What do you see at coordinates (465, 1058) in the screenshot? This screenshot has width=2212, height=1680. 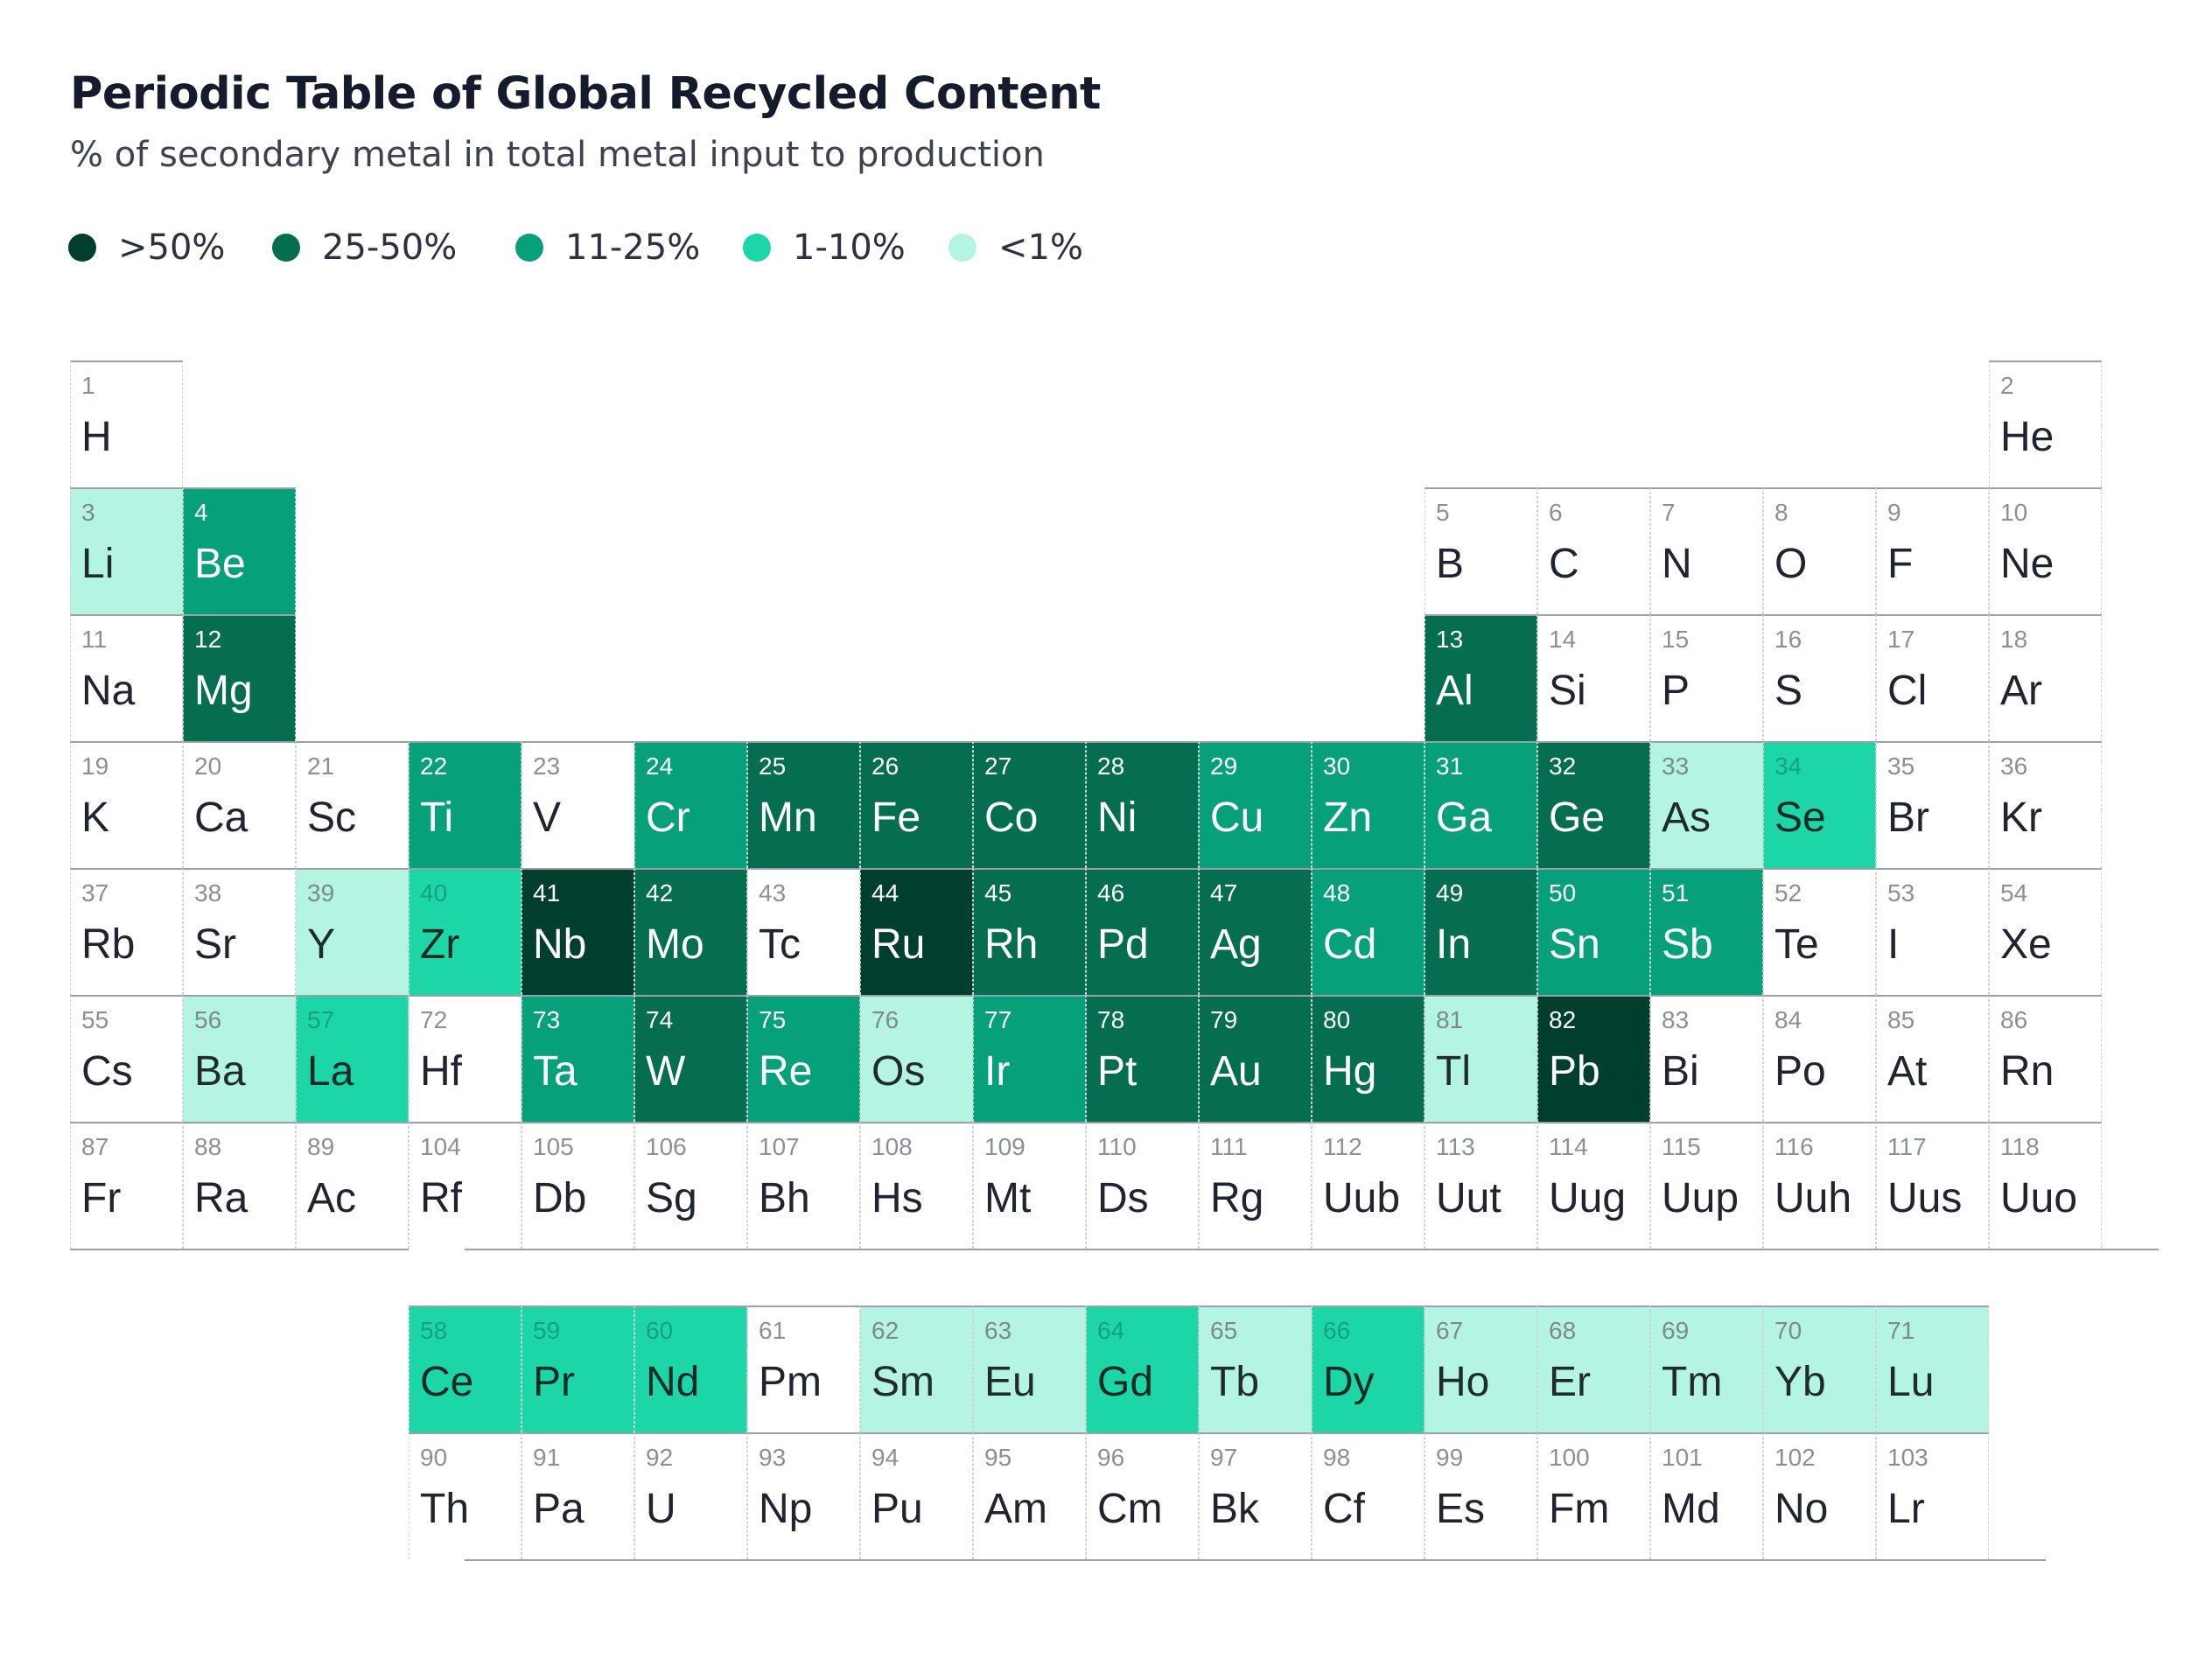 I see `element-cell-hf: 72 Hf` at bounding box center [465, 1058].